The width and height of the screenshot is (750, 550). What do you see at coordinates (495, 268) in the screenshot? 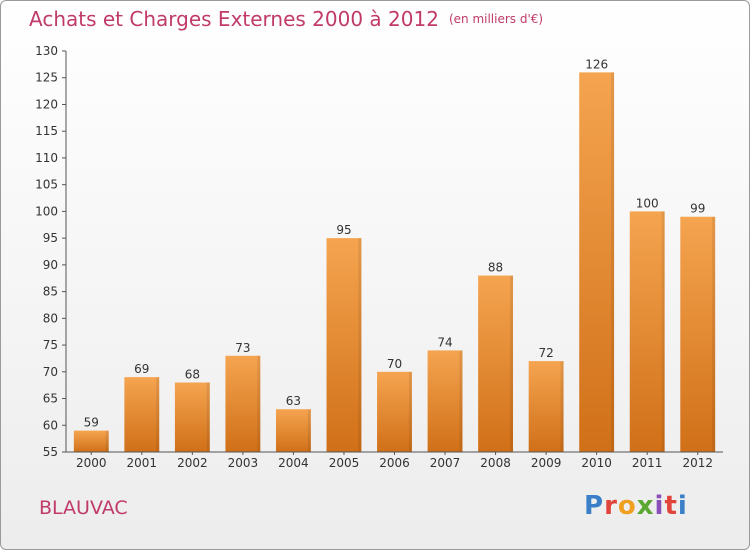
I see `data-label-2008: 88` at bounding box center [495, 268].